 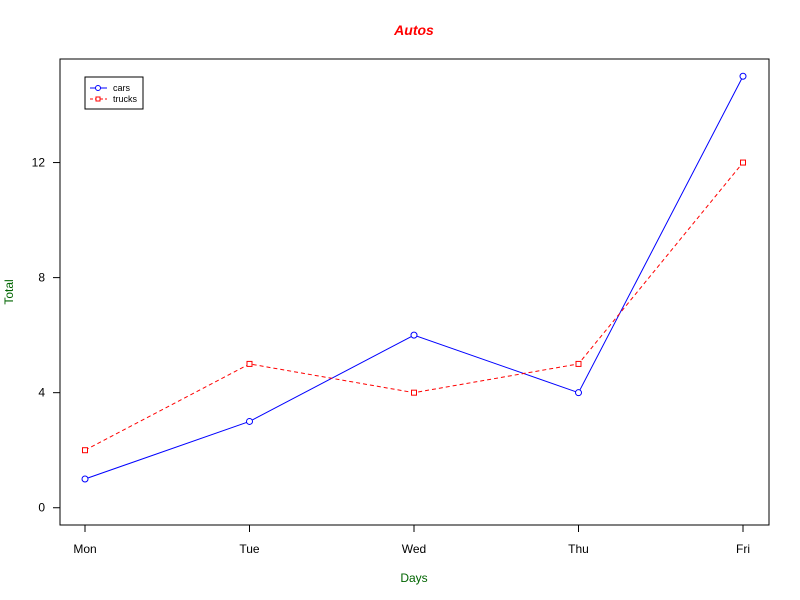 I want to click on y-tick-label: 4, so click(x=41, y=393).